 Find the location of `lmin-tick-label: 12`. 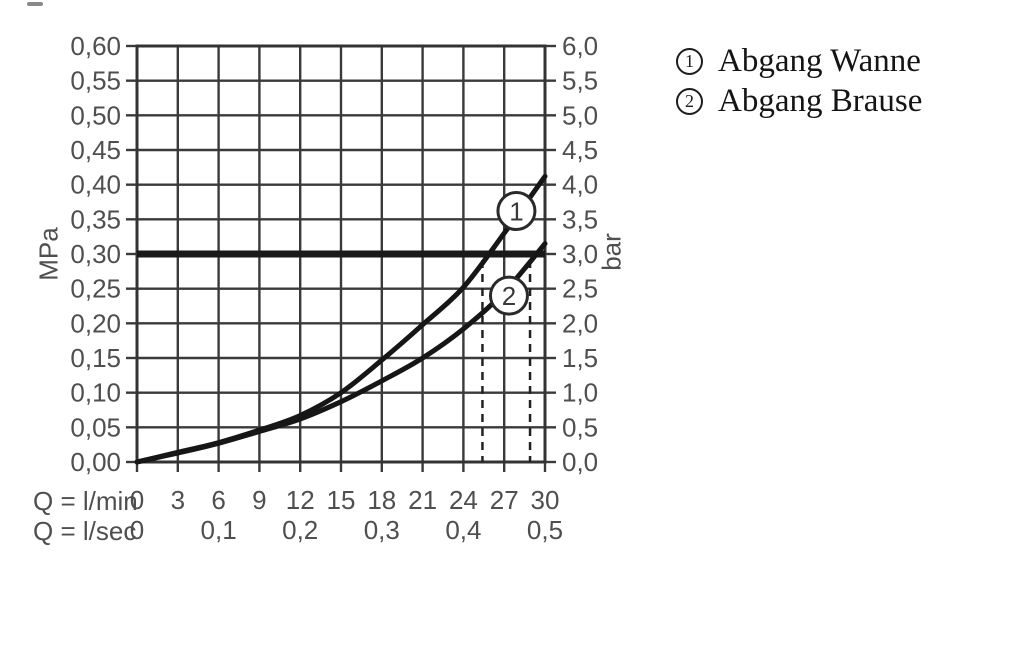

lmin-tick-label: 12 is located at coordinates (300, 500).